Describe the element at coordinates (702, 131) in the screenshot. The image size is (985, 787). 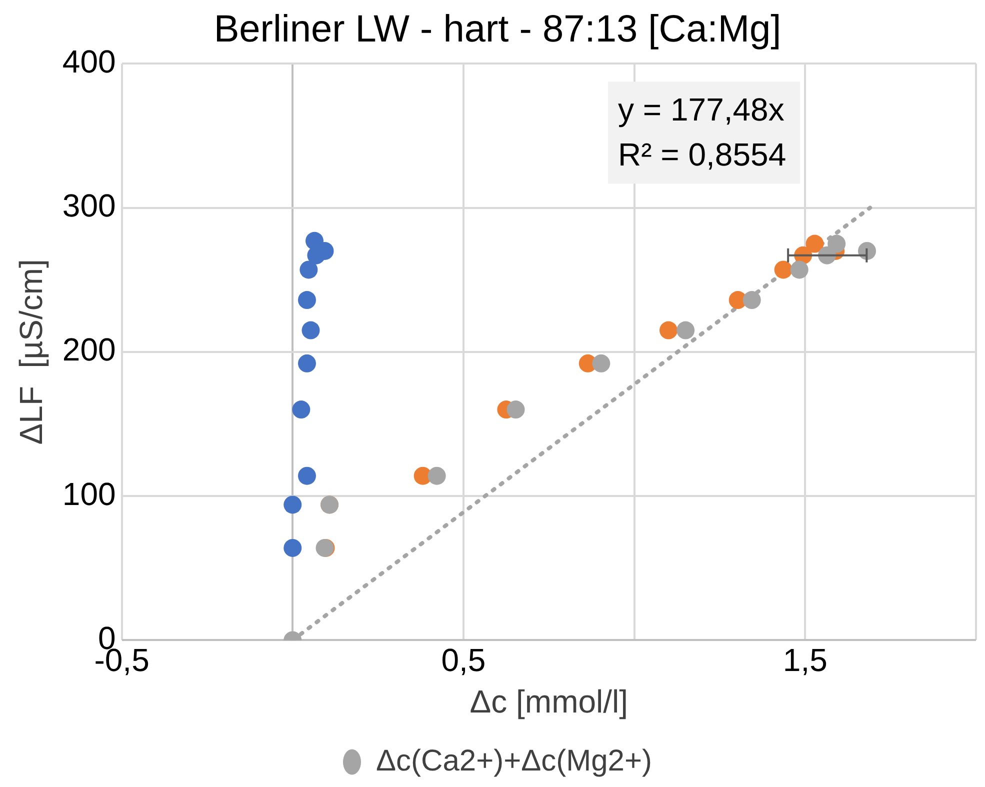
I see `annotation: y = 177,48x R² = 0,8554` at that location.